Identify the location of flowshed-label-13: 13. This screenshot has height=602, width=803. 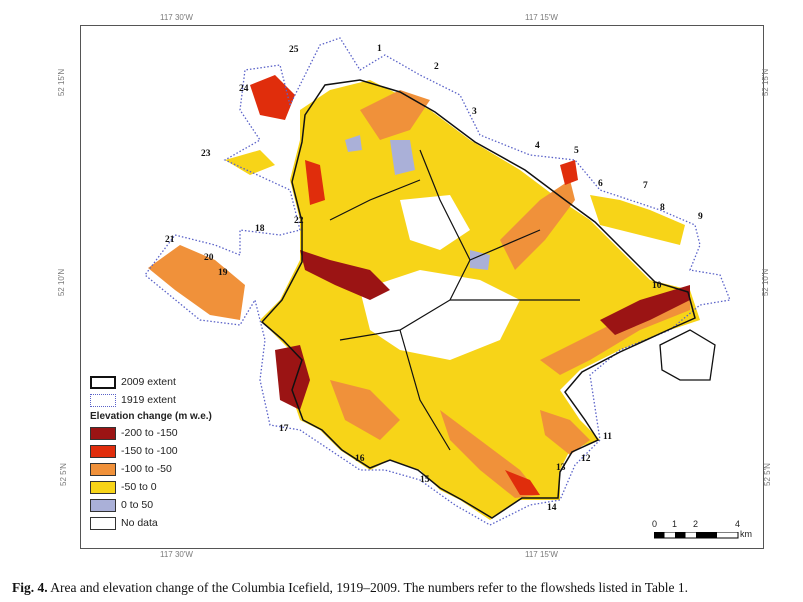
(561, 468).